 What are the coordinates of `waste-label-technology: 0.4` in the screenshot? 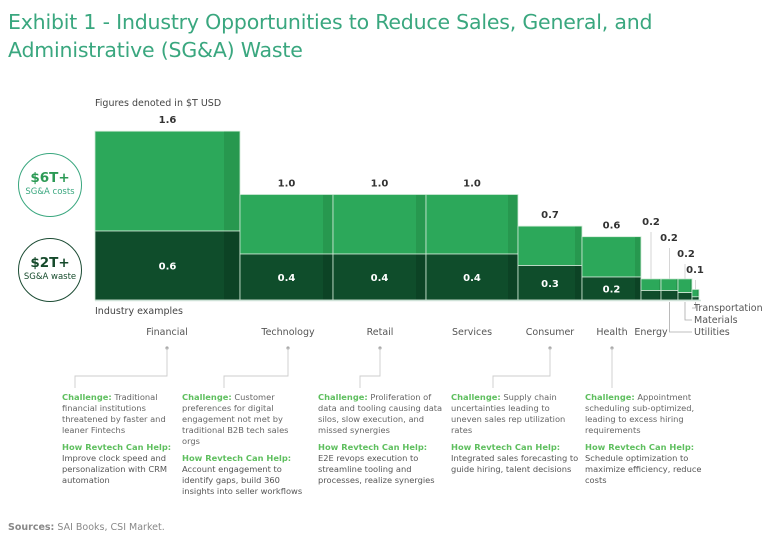 It's located at (287, 278).